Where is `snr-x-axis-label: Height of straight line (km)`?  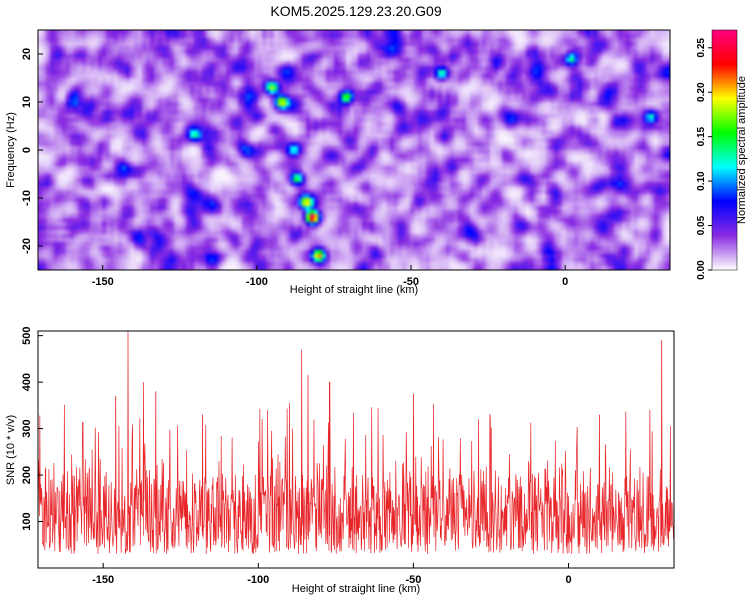 snr-x-axis-label: Height of straight line (km) is located at coordinates (356, 589).